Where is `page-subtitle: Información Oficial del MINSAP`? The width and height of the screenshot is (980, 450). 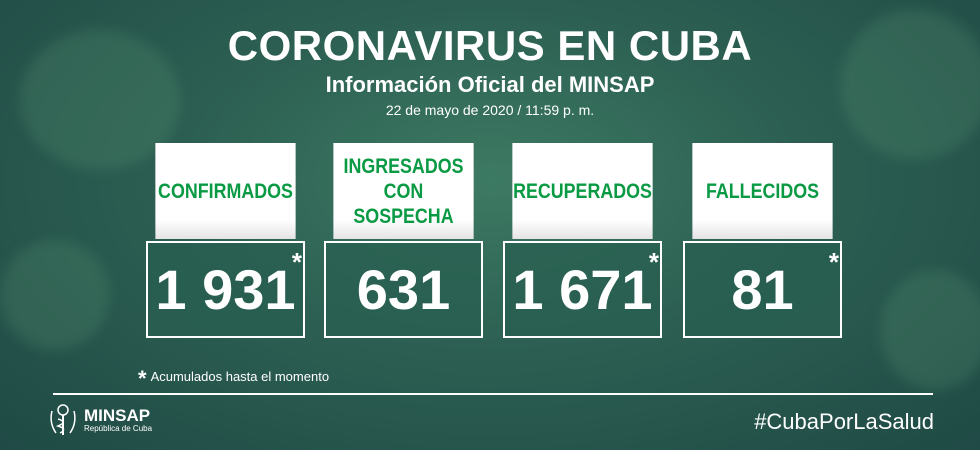
page-subtitle: Información Oficial del MINSAP is located at coordinates (490, 84).